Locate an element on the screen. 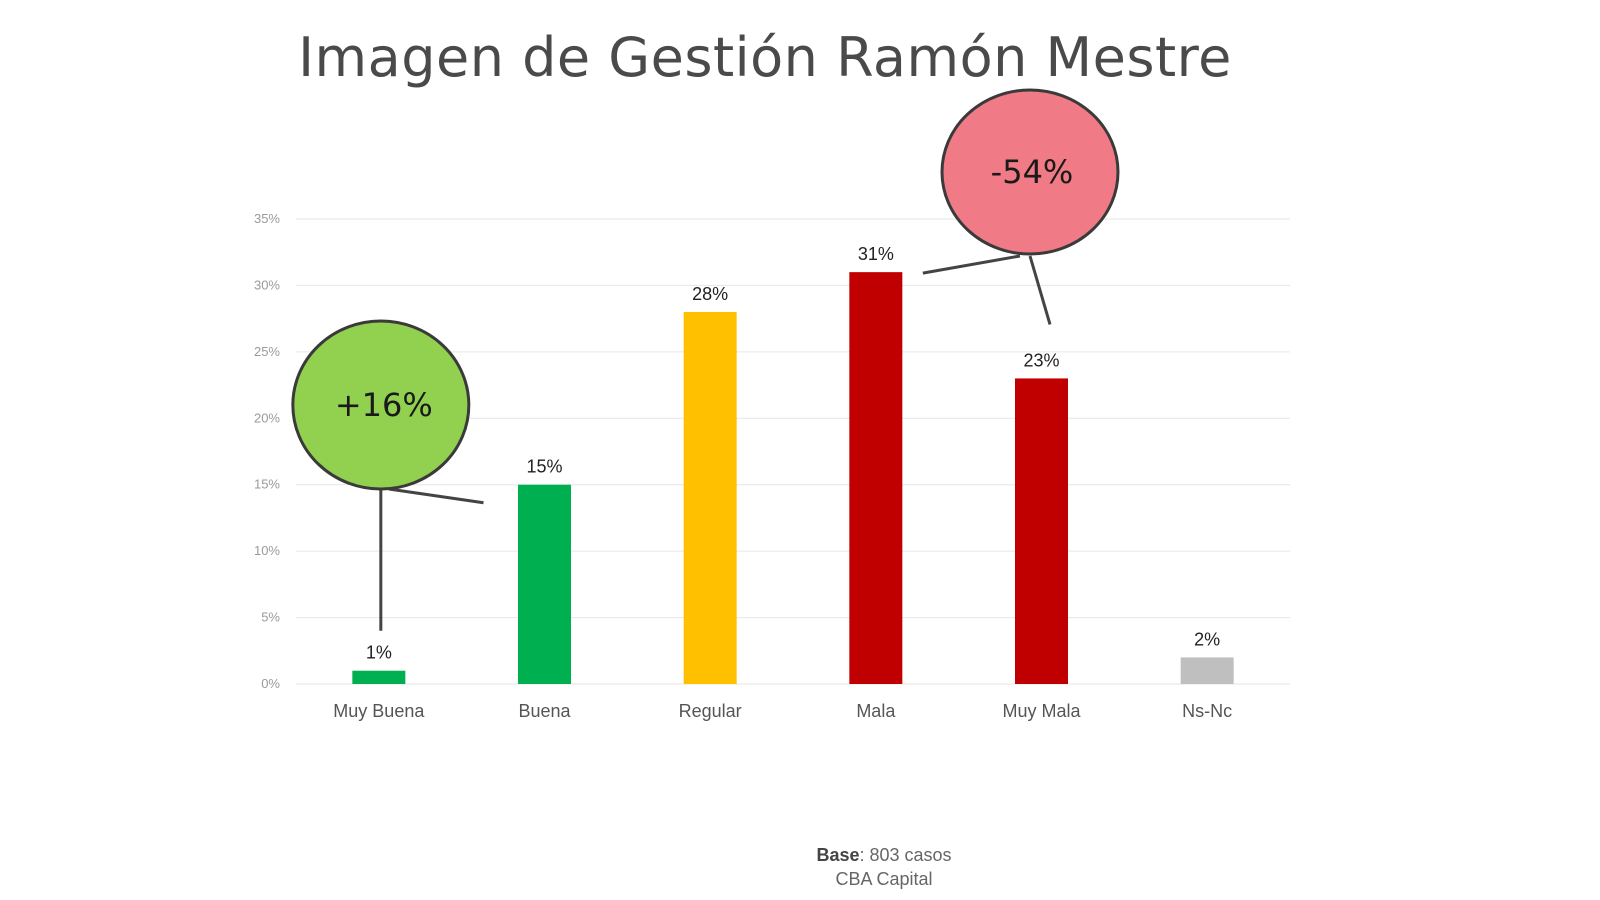 The width and height of the screenshot is (1600, 900). y-tick-label: 25% is located at coordinates (267, 351).